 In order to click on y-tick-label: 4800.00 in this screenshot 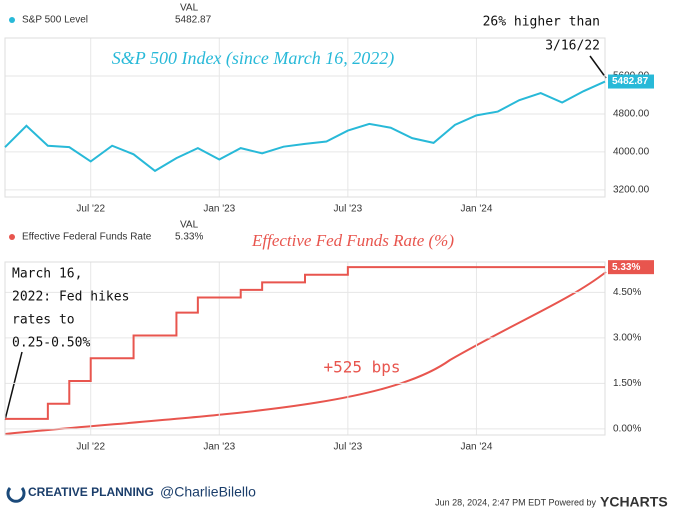, I will do `click(631, 114)`.